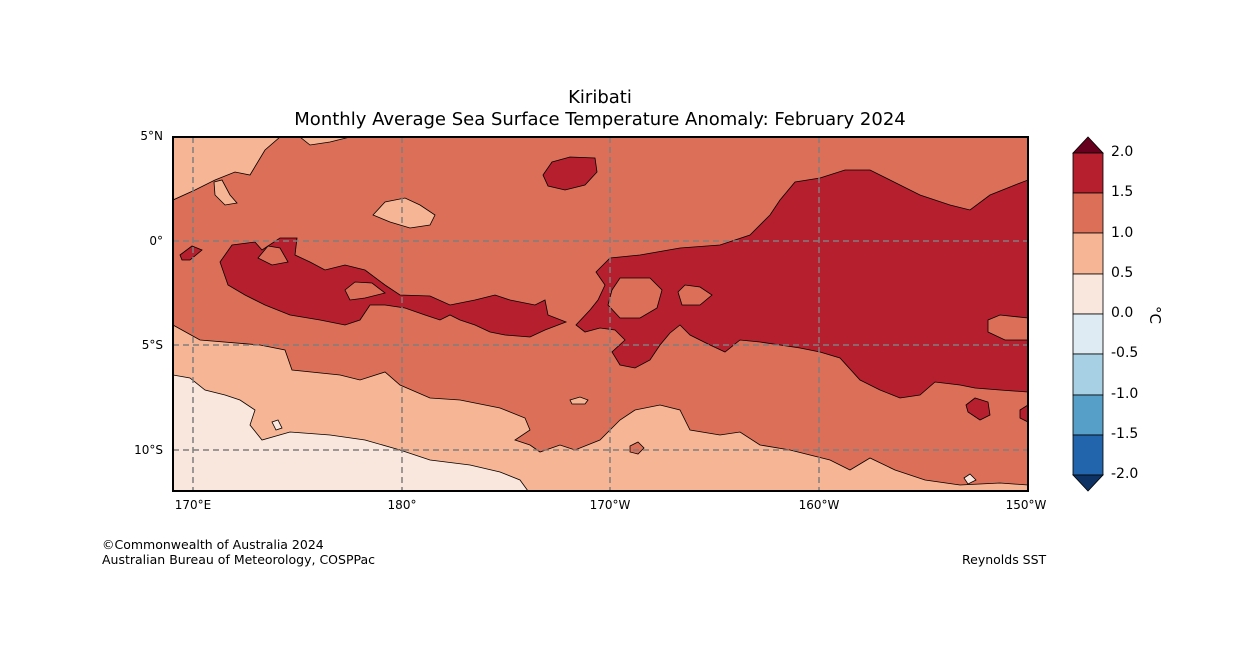  I want to click on colorbar-under-arrow, so click(1088, 483).